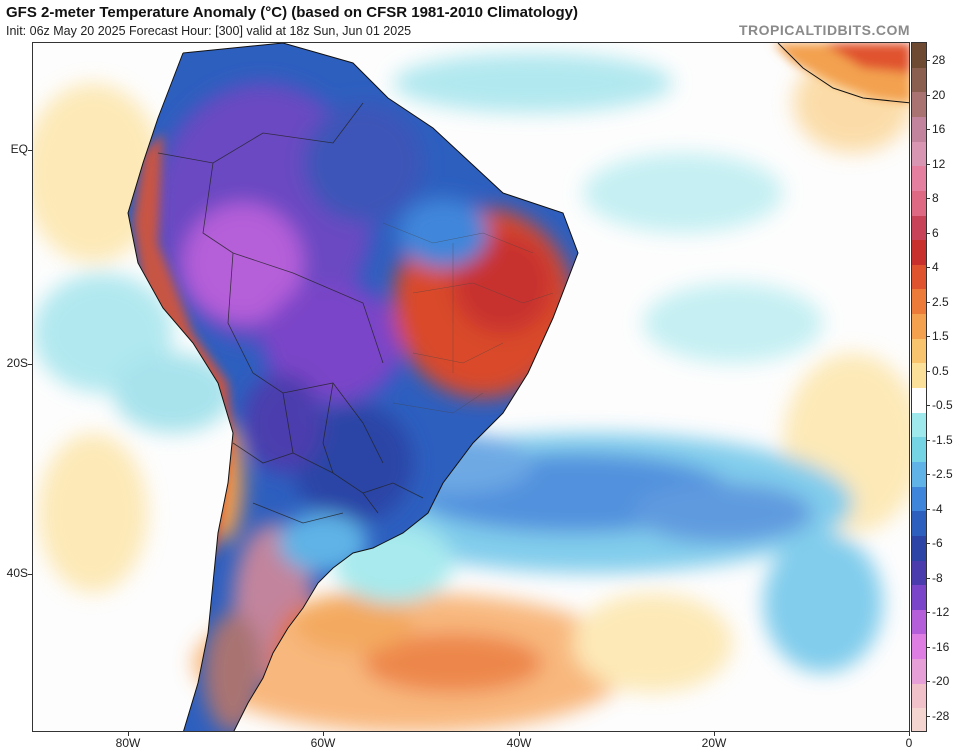 The height and width of the screenshot is (750, 960). What do you see at coordinates (909, 743) in the screenshot?
I see `lon-label-0: 0` at bounding box center [909, 743].